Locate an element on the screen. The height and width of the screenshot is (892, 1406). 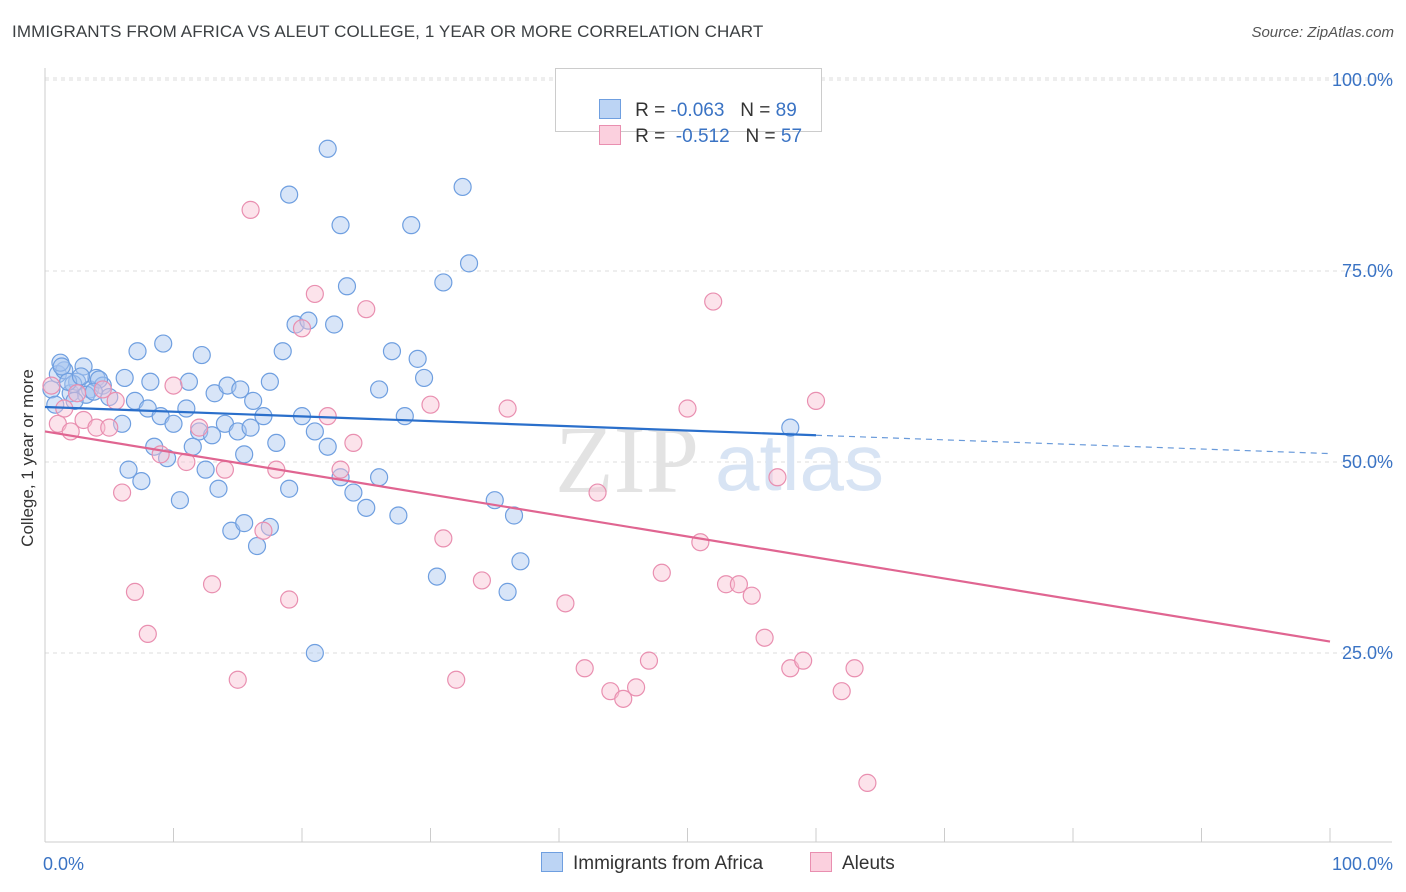
legend-row-immigrants: R = -0.063 N = 89 is located at coordinates (687, 110).